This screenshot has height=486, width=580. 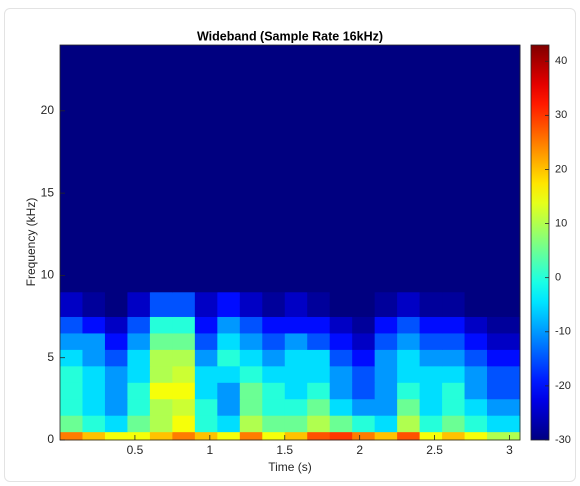 What do you see at coordinates (563, 386) in the screenshot?
I see `colorbar-tick-label: -20` at bounding box center [563, 386].